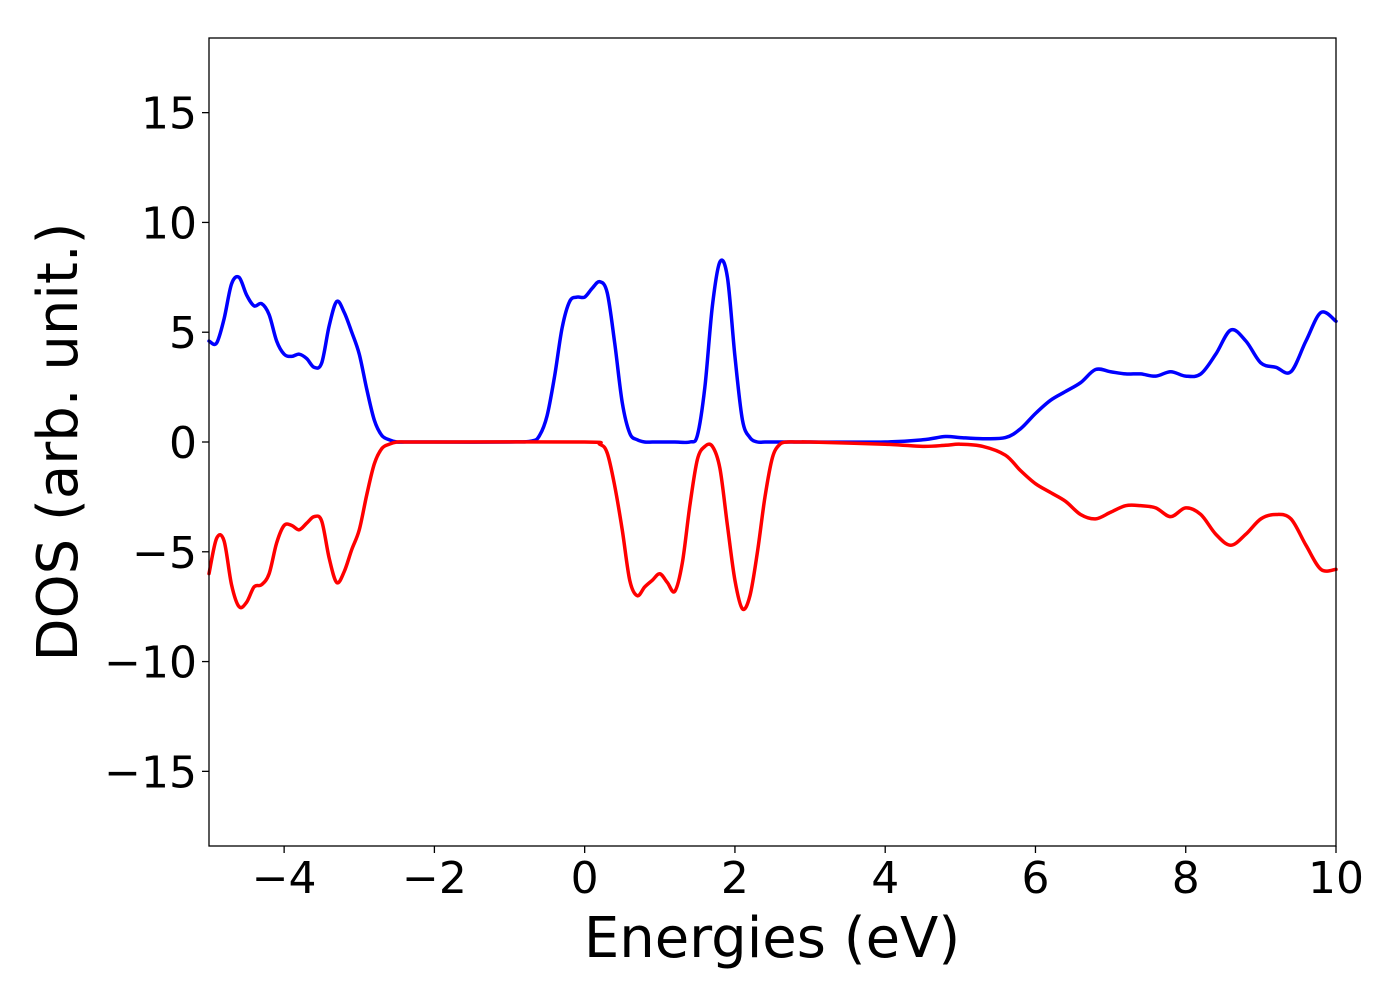 This screenshot has height=1000, width=1400. I want to click on x-tick-label: −2, so click(434, 878).